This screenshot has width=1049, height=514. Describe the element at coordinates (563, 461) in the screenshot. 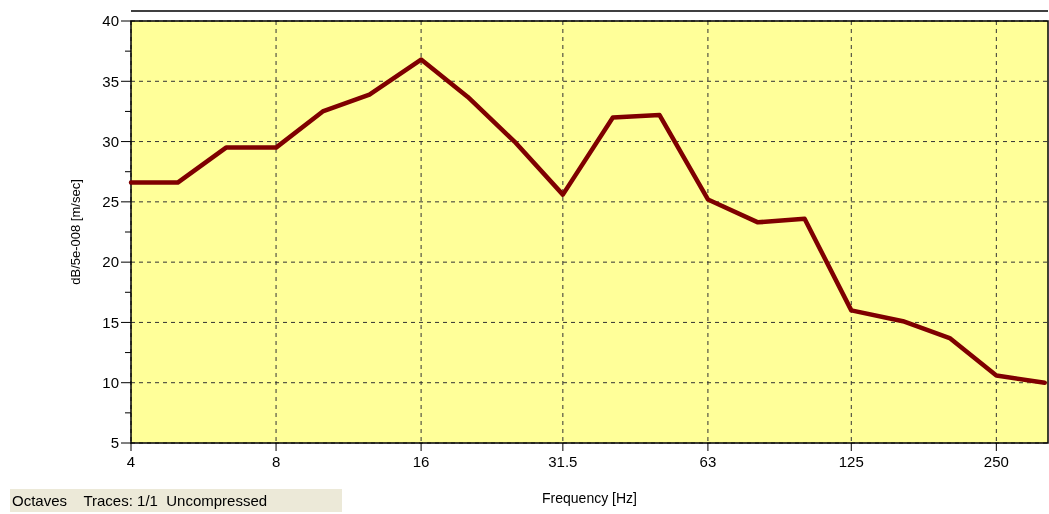

I see `x-tick-label: 31.5` at that location.